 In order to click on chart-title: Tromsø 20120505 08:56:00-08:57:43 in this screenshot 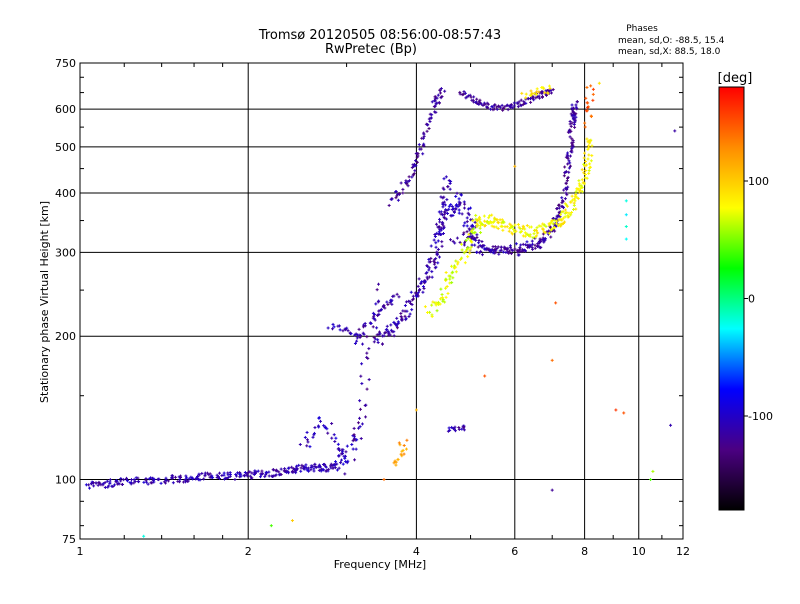, I will do `click(379, 35)`.